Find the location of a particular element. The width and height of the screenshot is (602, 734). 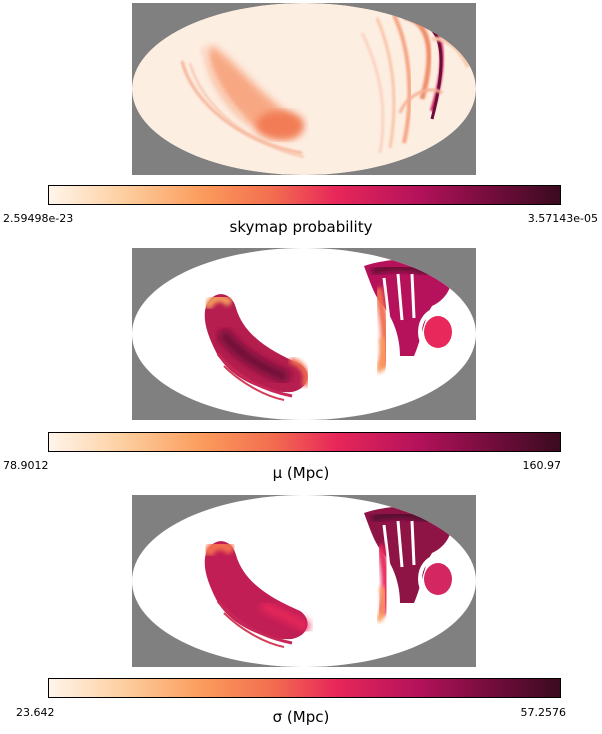

skymap-colorbar-label: skymap probability is located at coordinates (301, 227).